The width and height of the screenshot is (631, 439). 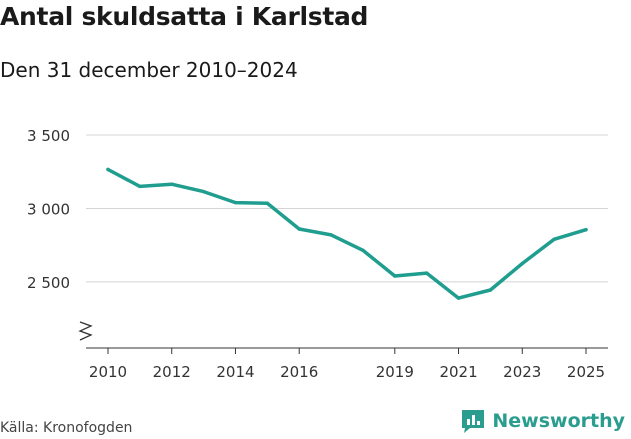 What do you see at coordinates (172, 372) in the screenshot?
I see `x-tick-label: 2012` at bounding box center [172, 372].